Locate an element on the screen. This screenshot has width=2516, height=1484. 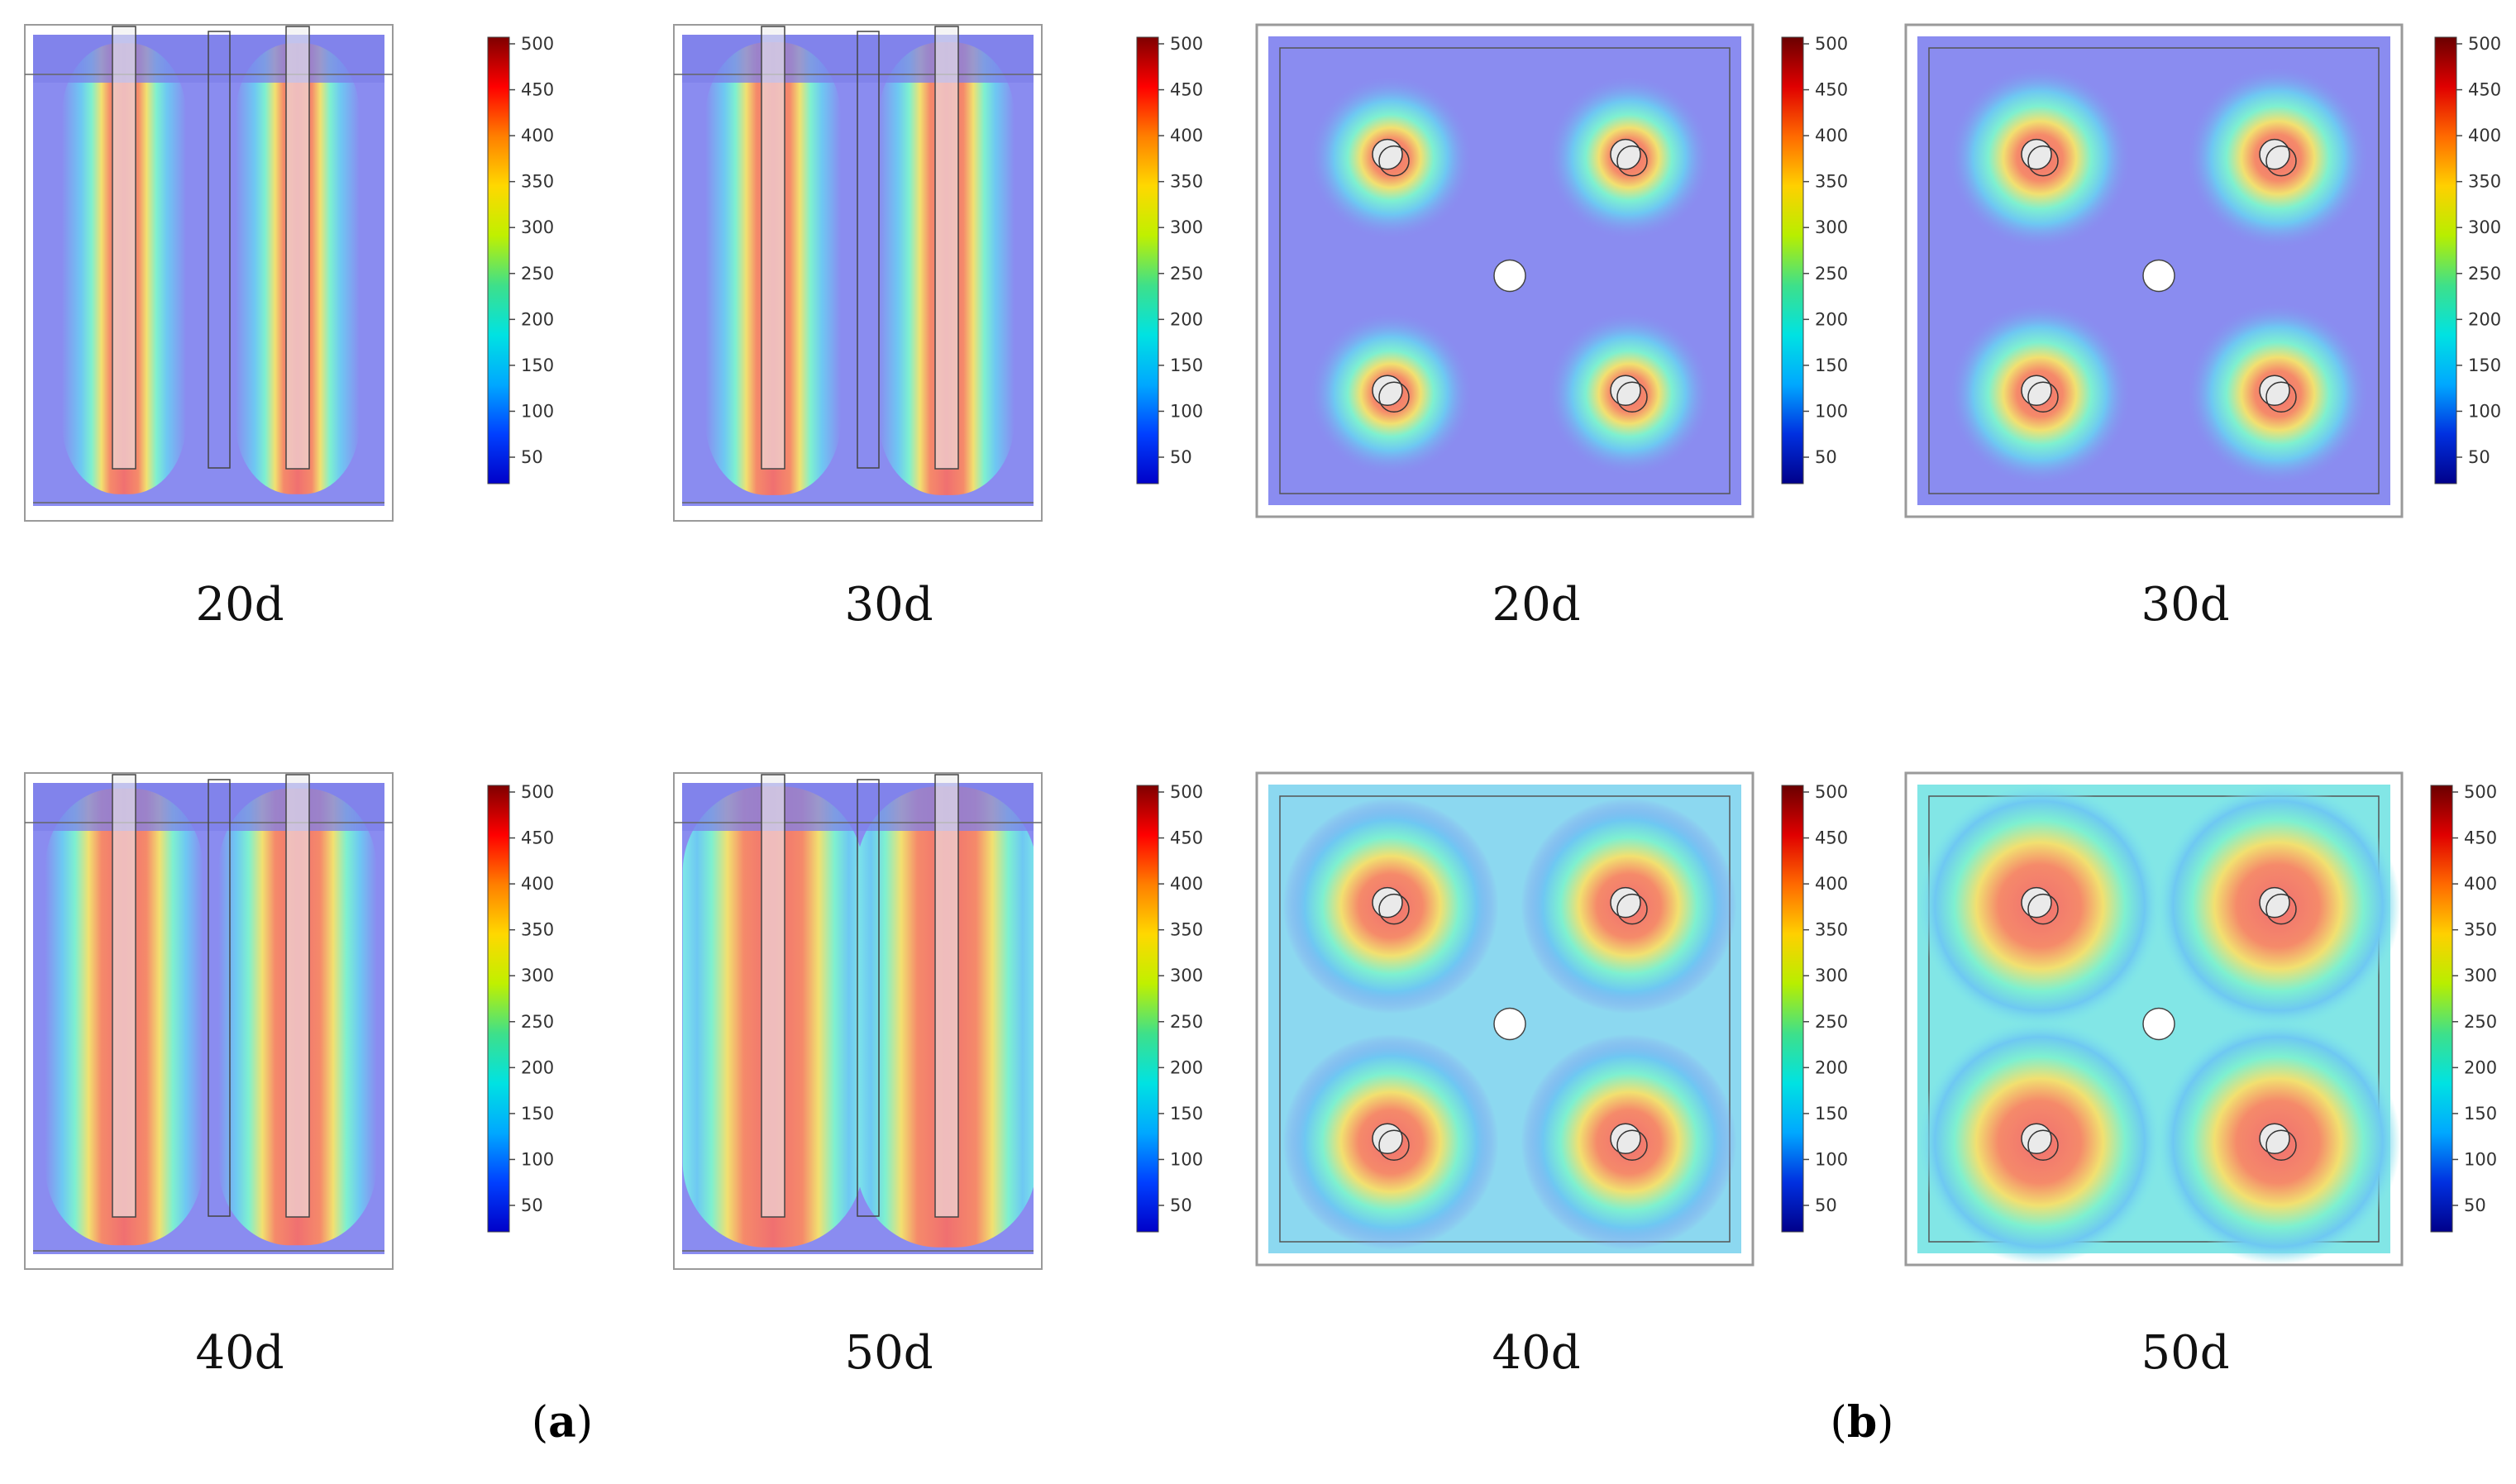
caption-a: (a) is located at coordinates (562, 1422).